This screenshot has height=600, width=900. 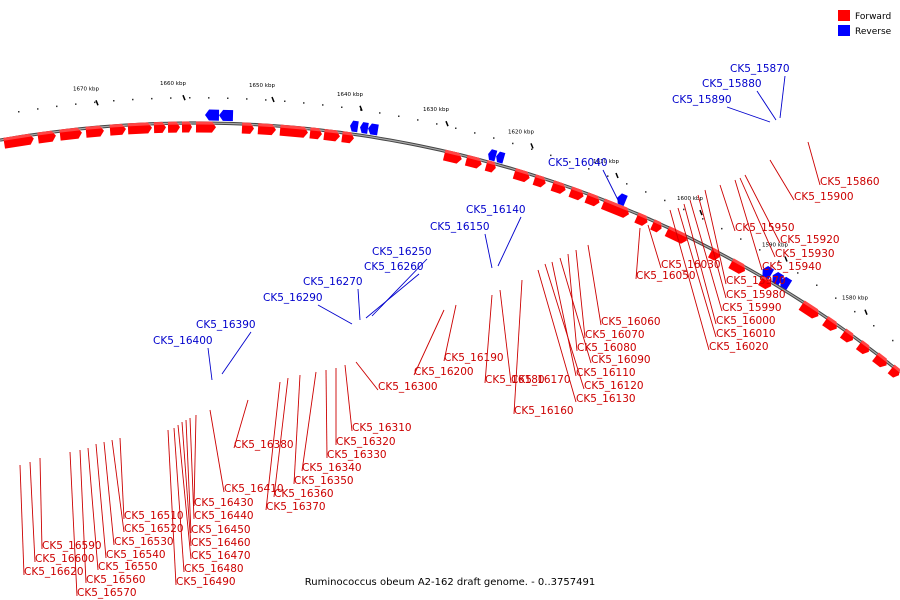 What do you see at coordinates (144, 542) in the screenshot?
I see `gene-label: CK5_16530` at bounding box center [144, 542].